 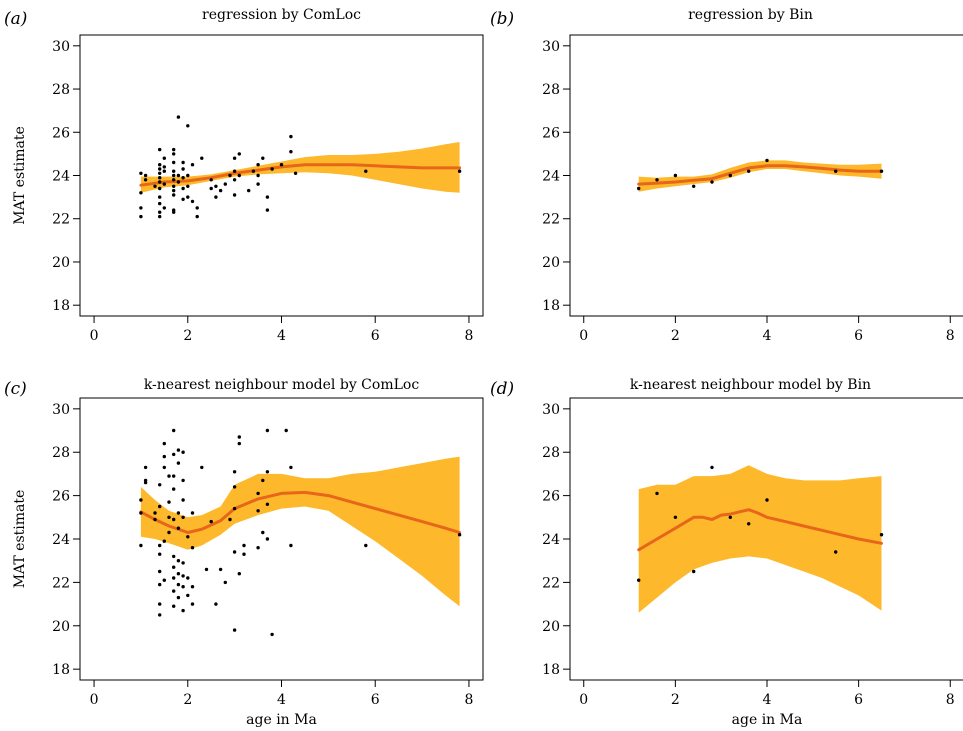 I want to click on x-axis-label: age in Ma, so click(x=281, y=720).